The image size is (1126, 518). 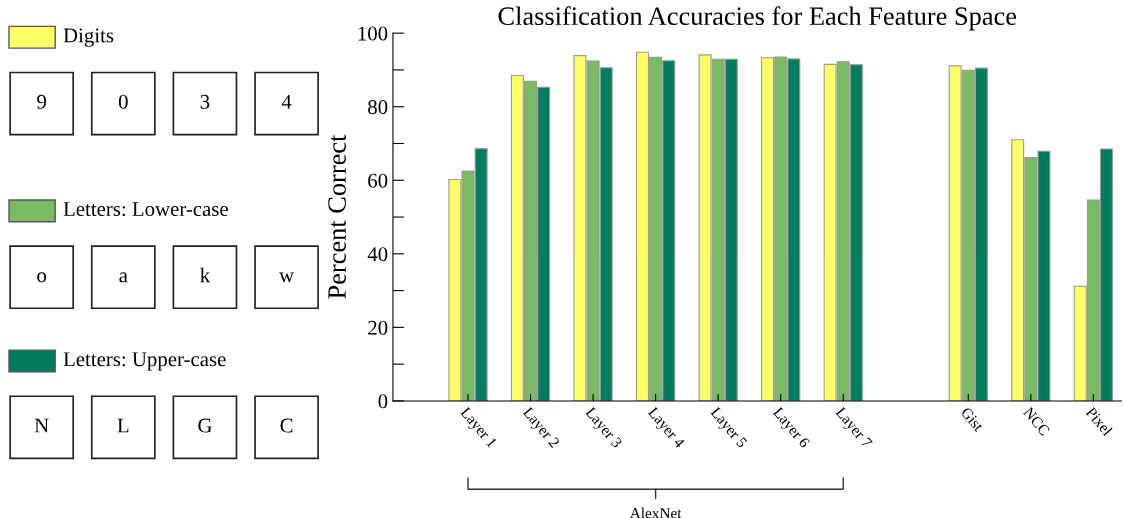 What do you see at coordinates (286, 425) in the screenshot?
I see `text: C` at bounding box center [286, 425].